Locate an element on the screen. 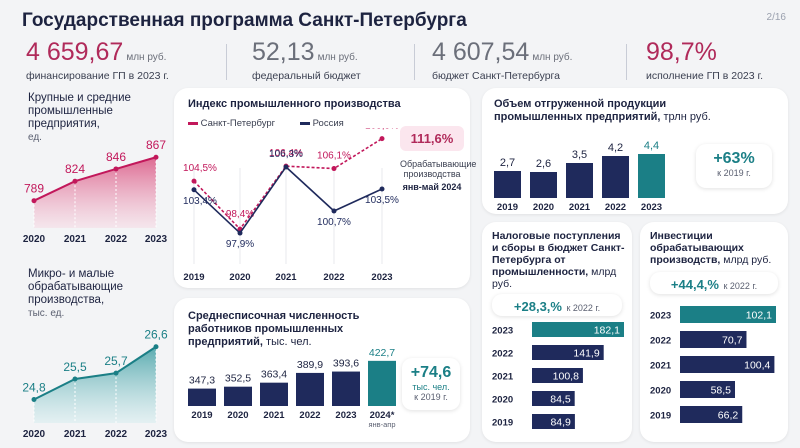  y-tick-label: 2020 is located at coordinates (660, 391).